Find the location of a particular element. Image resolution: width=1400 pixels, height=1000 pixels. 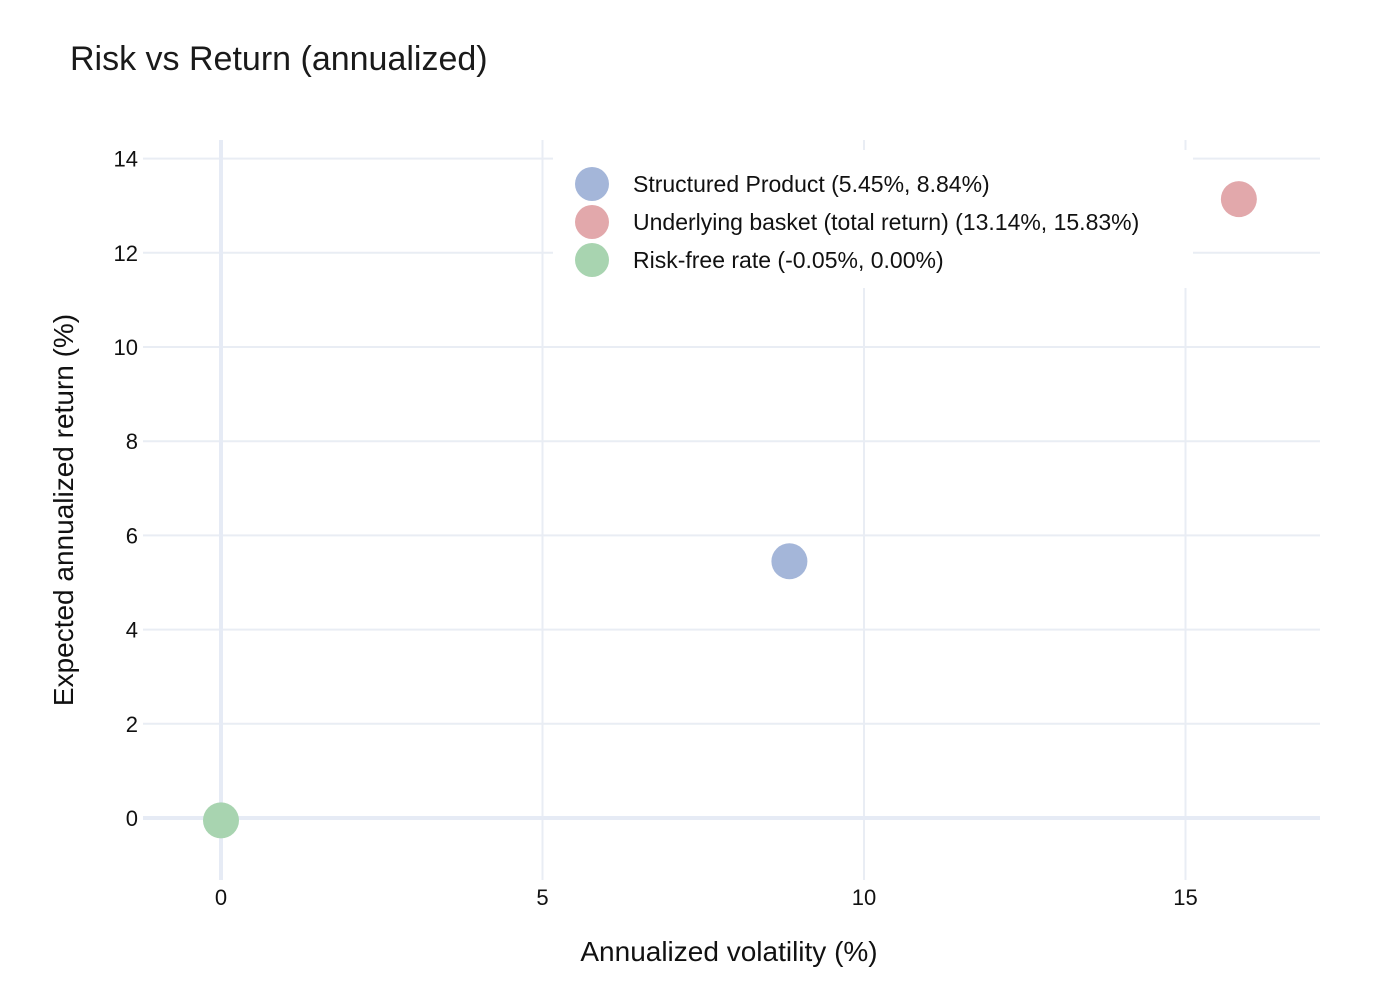

x-tick-label: 15 is located at coordinates (1185, 897).